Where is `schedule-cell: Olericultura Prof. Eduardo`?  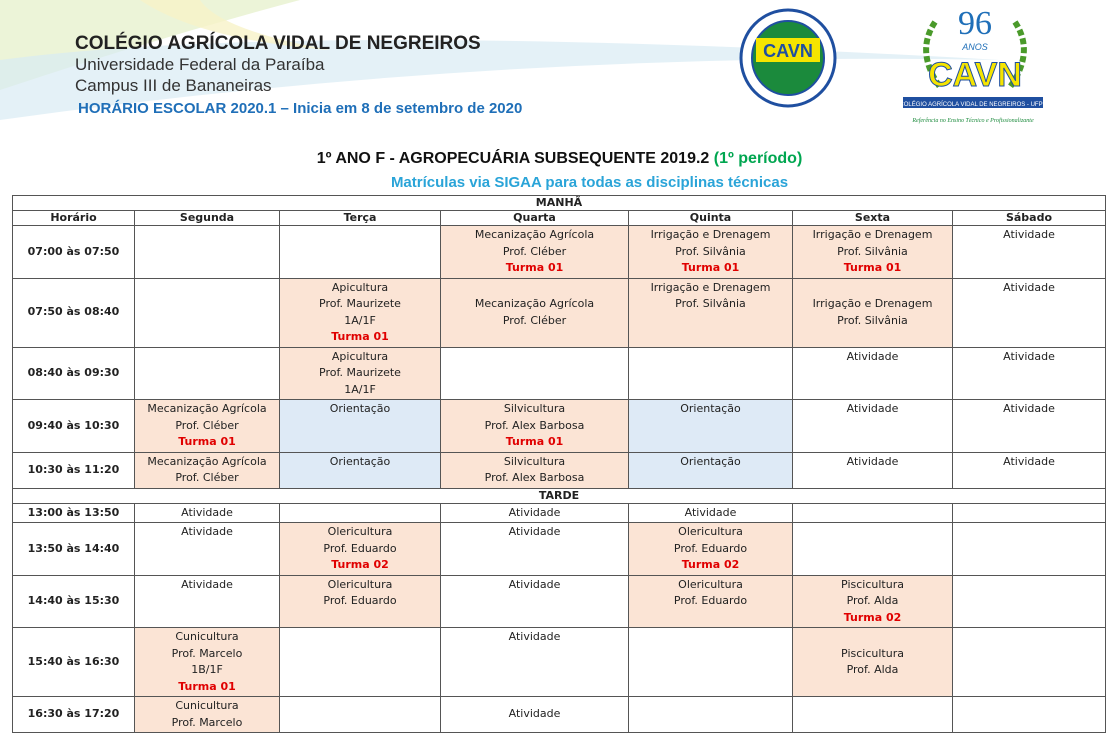
schedule-cell: Olericultura Prof. Eduardo is located at coordinates (360, 601).